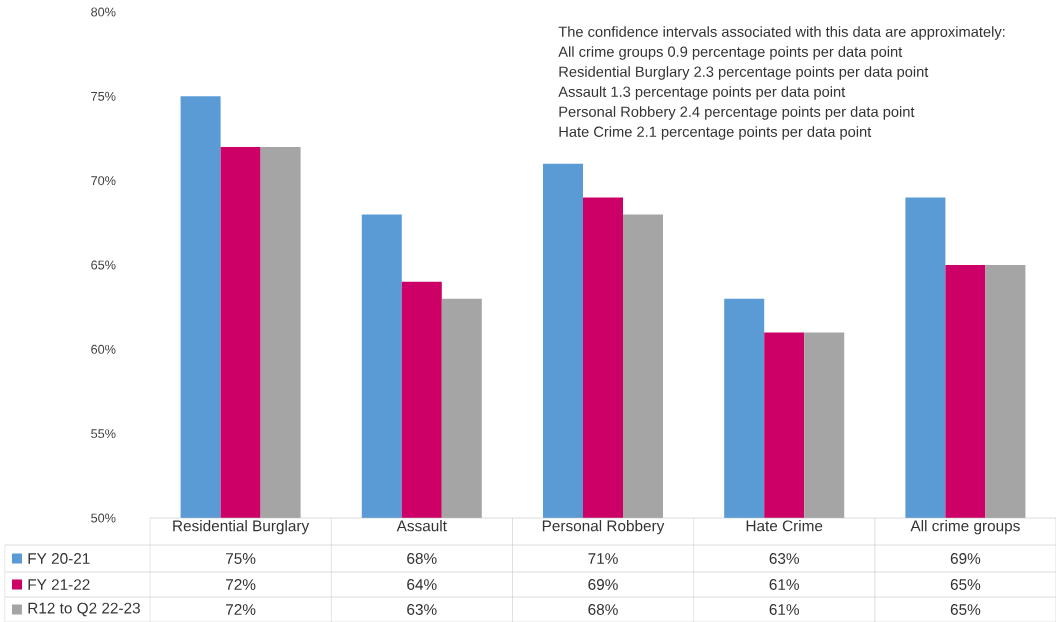  What do you see at coordinates (103, 518) in the screenshot?
I see `y-tick-label: 50%` at bounding box center [103, 518].